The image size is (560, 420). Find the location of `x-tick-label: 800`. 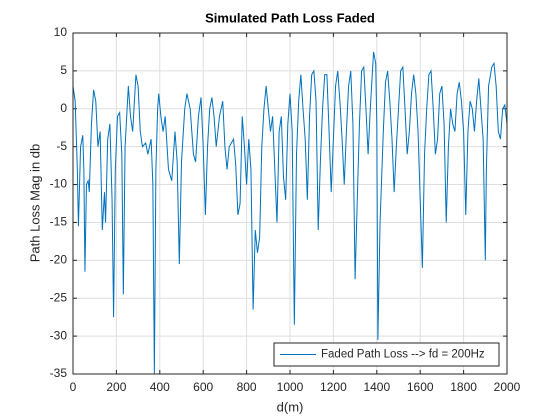

x-tick-label: 800 is located at coordinates (247, 387).